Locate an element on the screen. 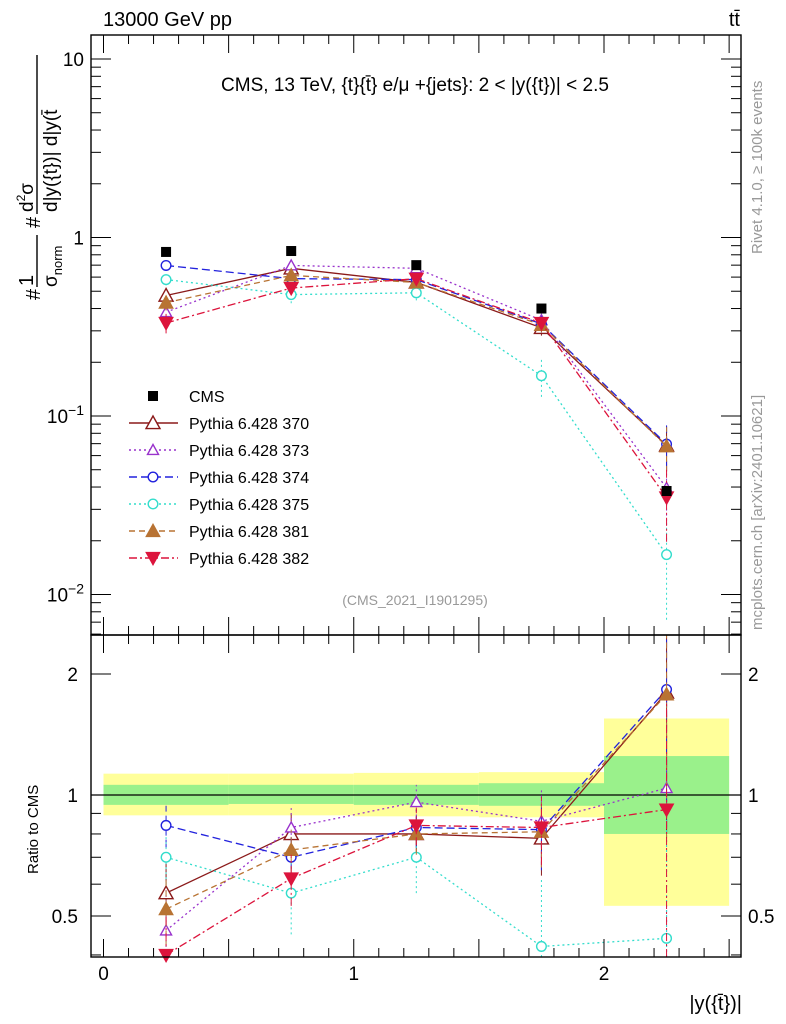 The height and width of the screenshot is (1024, 786). rivet-label: Rivet 4.1.0, ≥ 100k events is located at coordinates (757, 167).